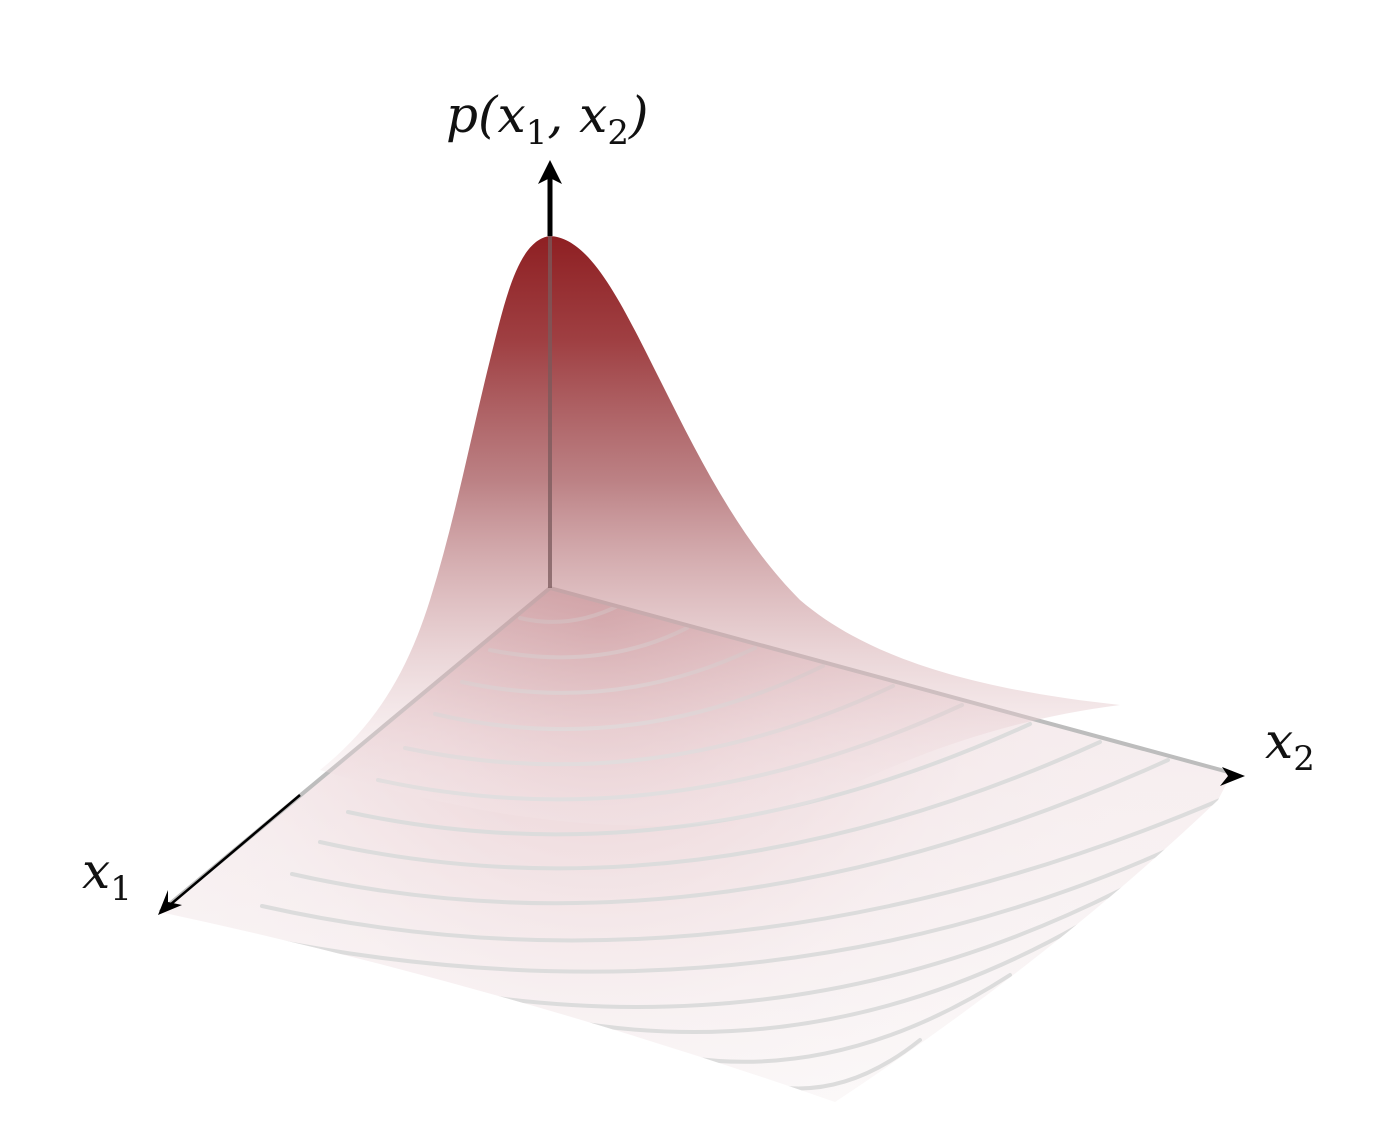 This screenshot has height=1144, width=1380. What do you see at coordinates (170, 902) in the screenshot?
I see `x1-axis-arrowhead` at bounding box center [170, 902].